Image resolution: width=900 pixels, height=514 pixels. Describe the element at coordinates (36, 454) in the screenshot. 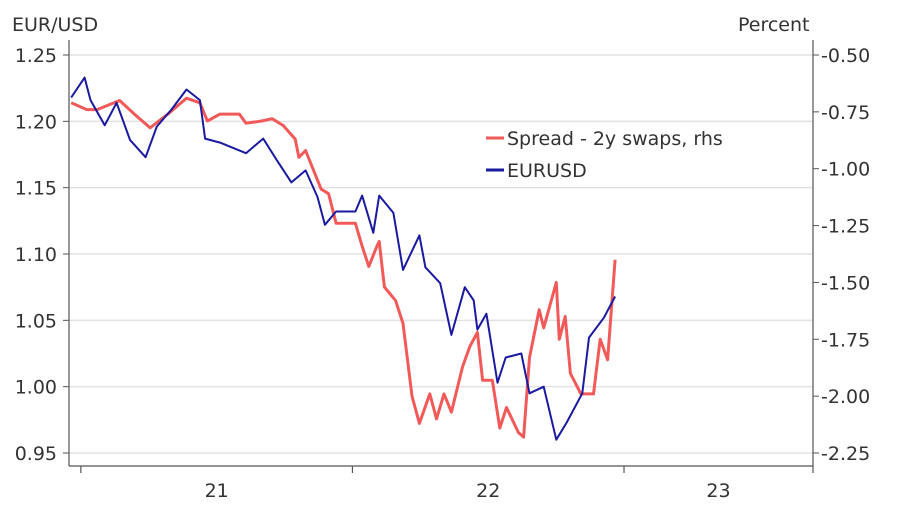

I see `left-tick-label: 0.95` at that location.